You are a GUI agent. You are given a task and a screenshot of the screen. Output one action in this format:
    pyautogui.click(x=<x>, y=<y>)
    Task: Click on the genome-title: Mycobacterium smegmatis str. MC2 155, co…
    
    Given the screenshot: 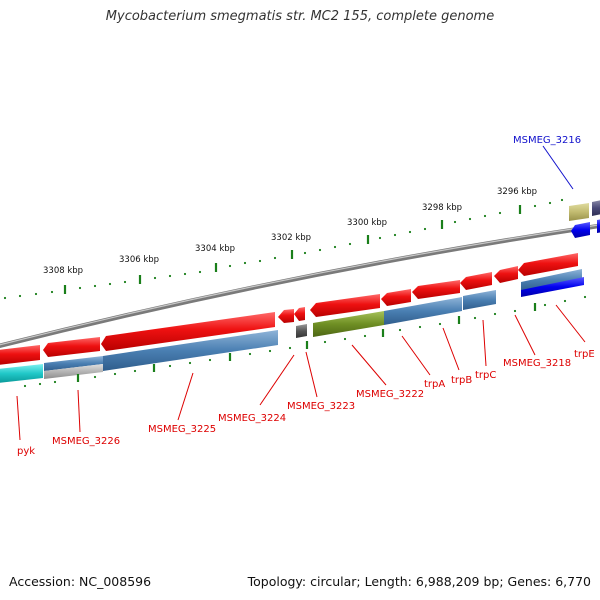 What is the action you would take?
    pyautogui.click(x=300, y=16)
    